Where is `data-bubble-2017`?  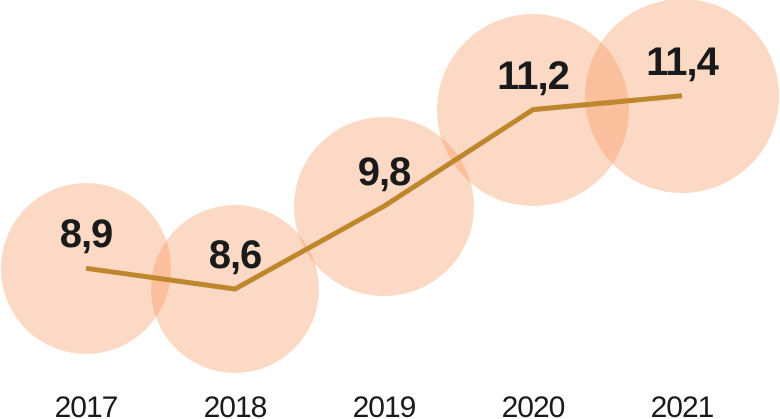 data-bubble-2017 is located at coordinates (86, 268).